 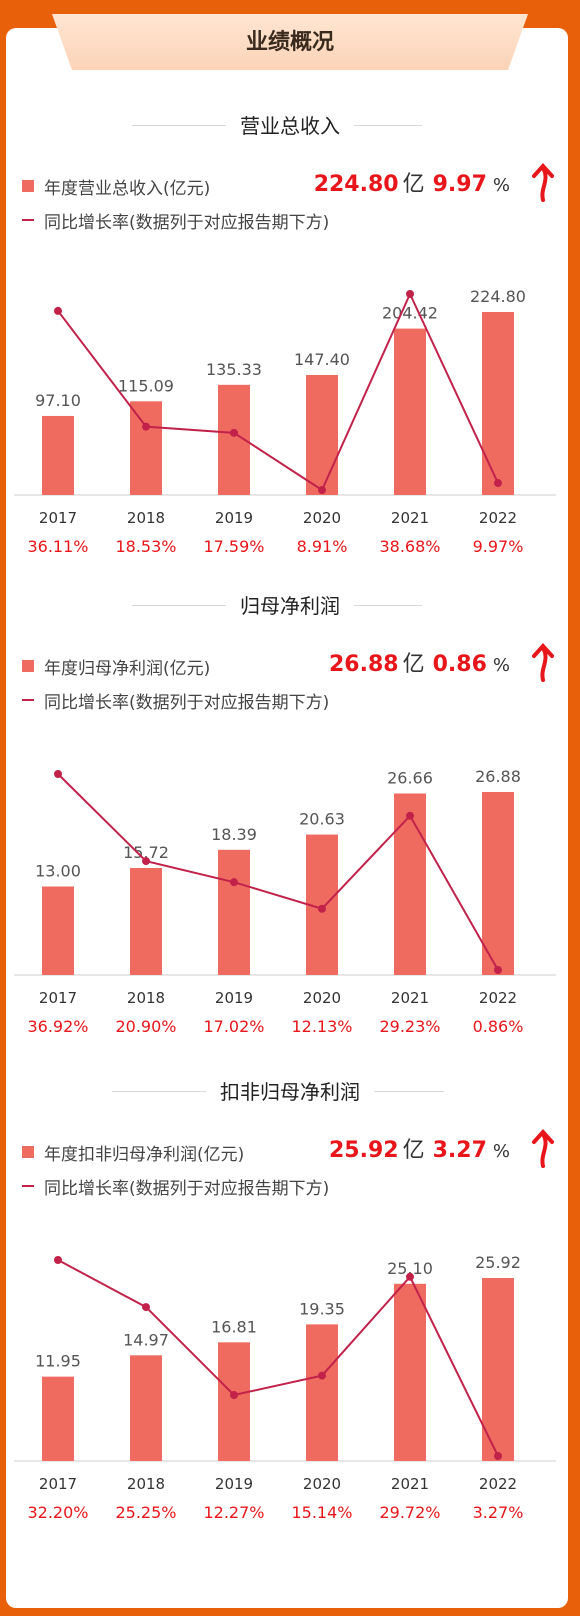 What do you see at coordinates (364, 1150) in the screenshot?
I see `kpi-value: 25.92` at bounding box center [364, 1150].